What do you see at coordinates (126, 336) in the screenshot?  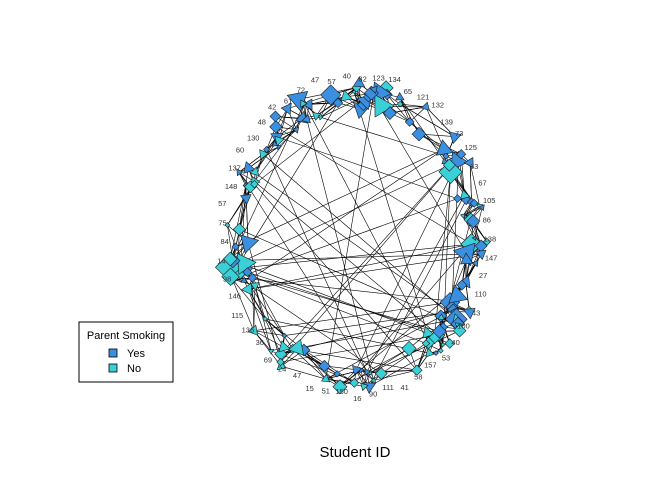 I see `legend-title: Parent Smoking` at bounding box center [126, 336].